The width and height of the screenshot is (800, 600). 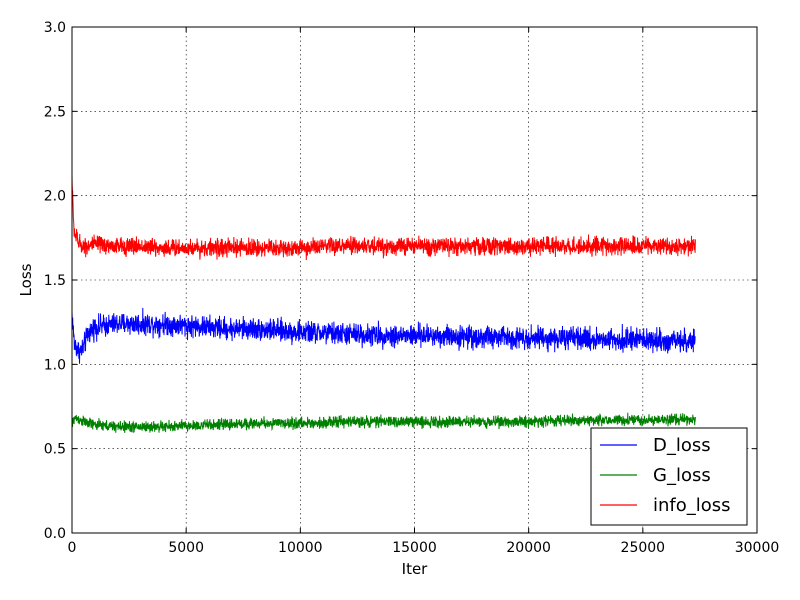 What do you see at coordinates (383, 217) in the screenshot?
I see `series-line-info-loss` at bounding box center [383, 217].